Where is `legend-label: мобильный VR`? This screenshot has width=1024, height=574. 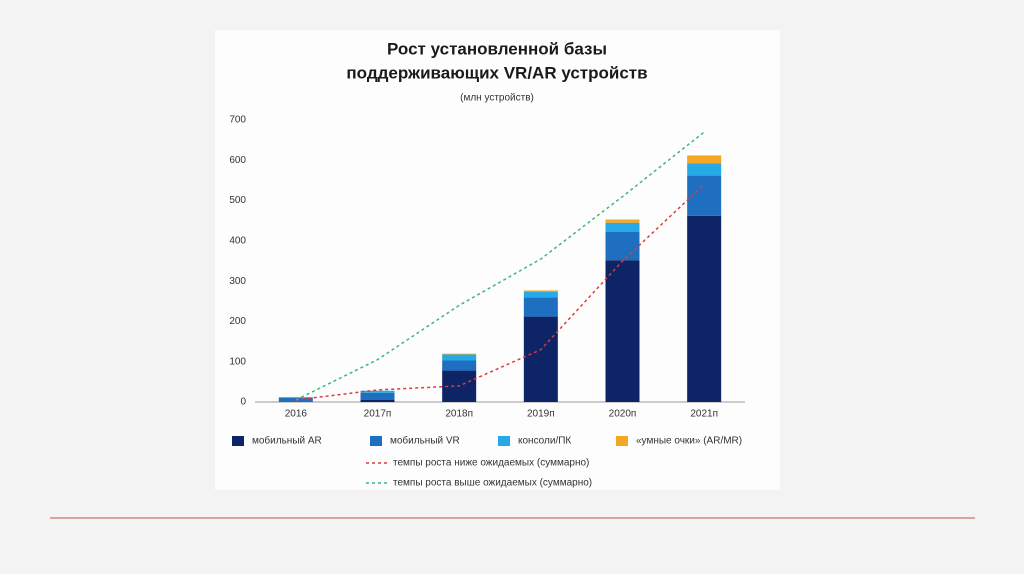
legend-label: мобильный VR is located at coordinates (425, 441).